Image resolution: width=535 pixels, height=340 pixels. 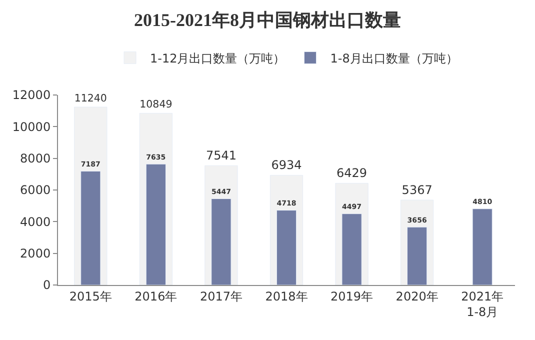 What do you see at coordinates (352, 296) in the screenshot?
I see `x-tick-label: 2019年` at bounding box center [352, 296].